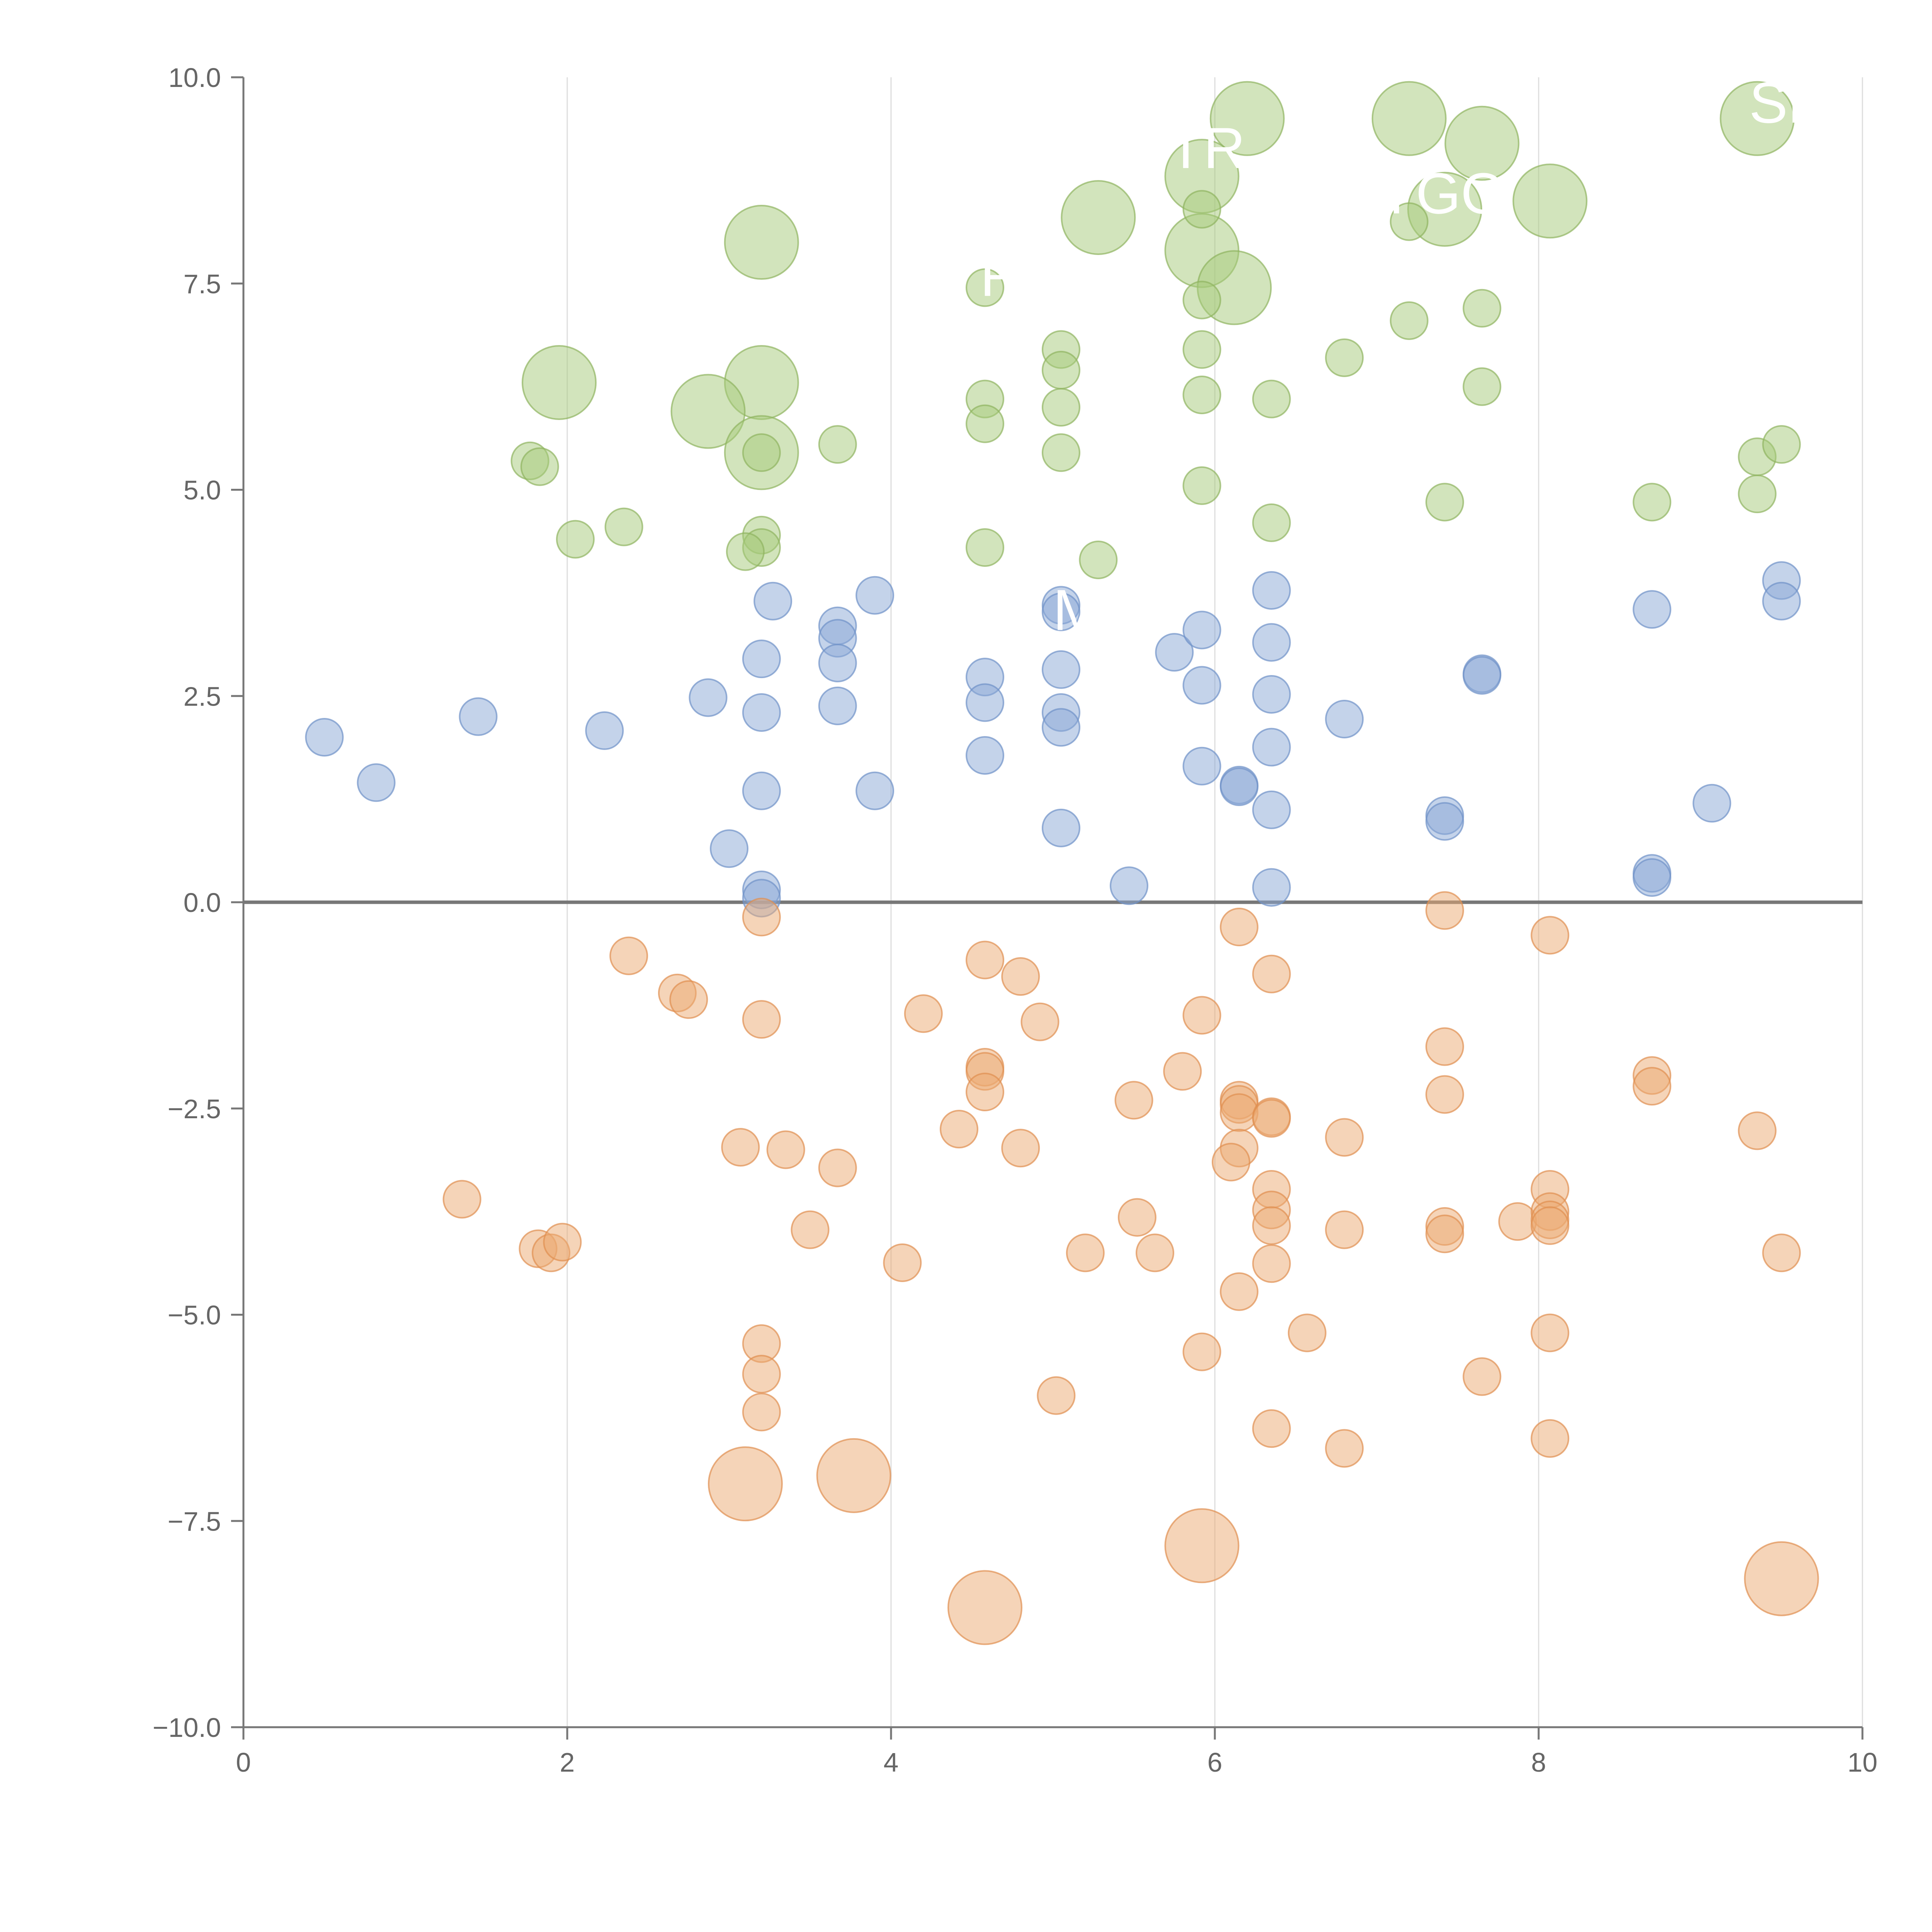  Describe the element at coordinates (202, 696) in the screenshot. I see `y-tick-label: 2.5` at that location.